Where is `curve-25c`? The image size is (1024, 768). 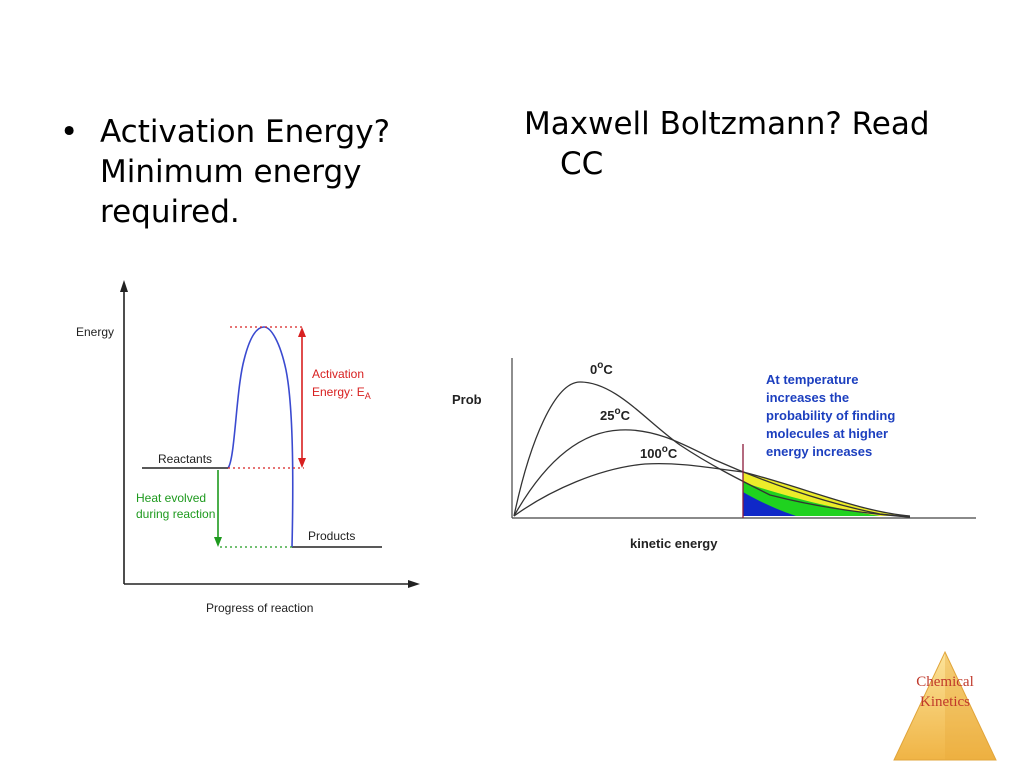 curve-25c is located at coordinates (712, 473).